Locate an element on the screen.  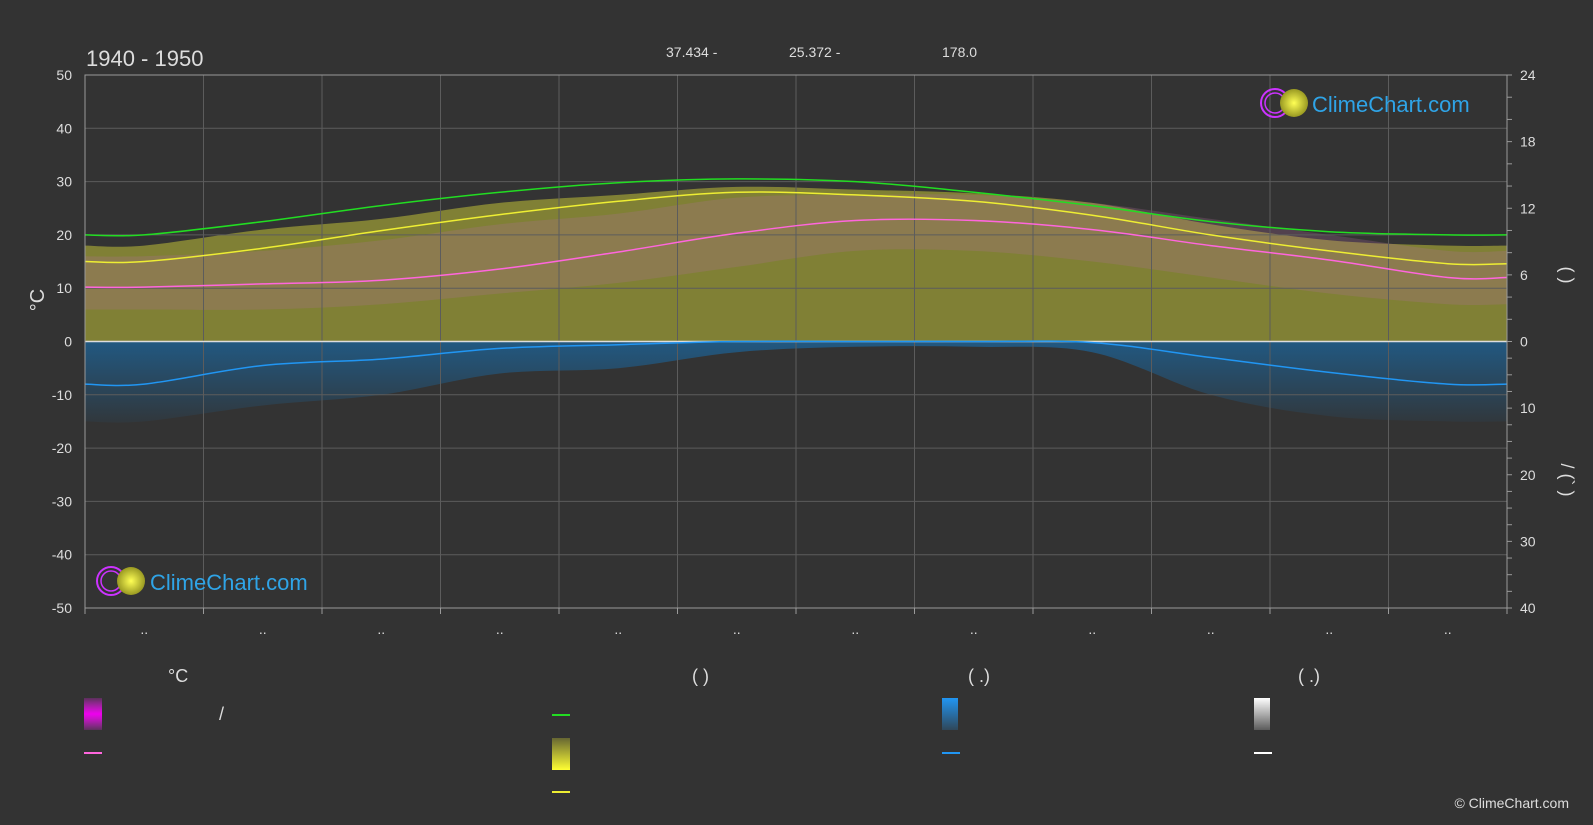
legend-temp-avg-line is located at coordinates (93, 753).